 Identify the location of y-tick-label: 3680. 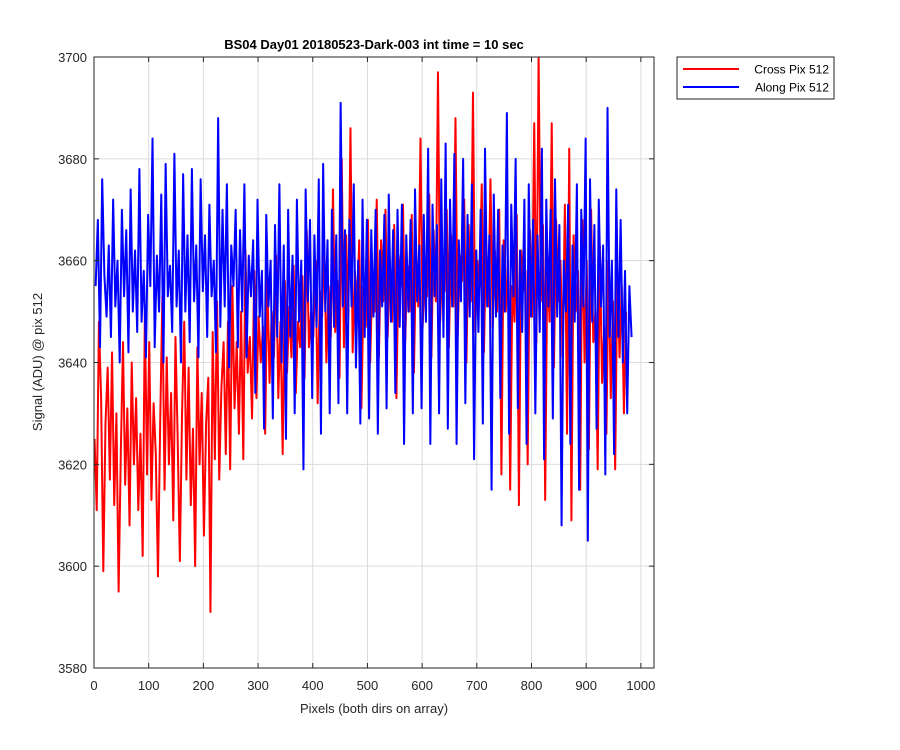
(72, 159).